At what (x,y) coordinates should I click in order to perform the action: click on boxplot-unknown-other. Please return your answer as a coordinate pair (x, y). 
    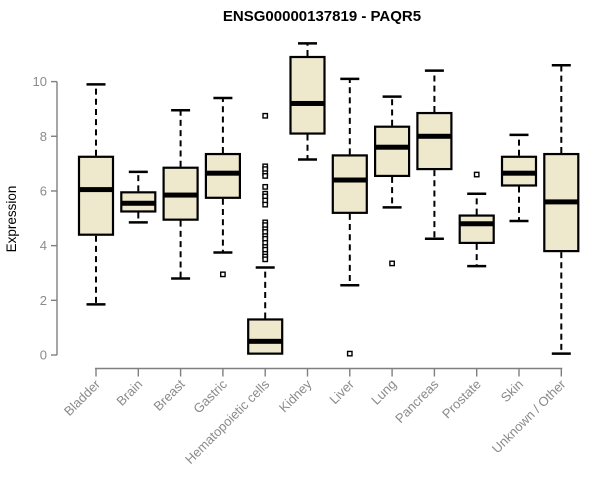
    Looking at the image, I should click on (561, 209).